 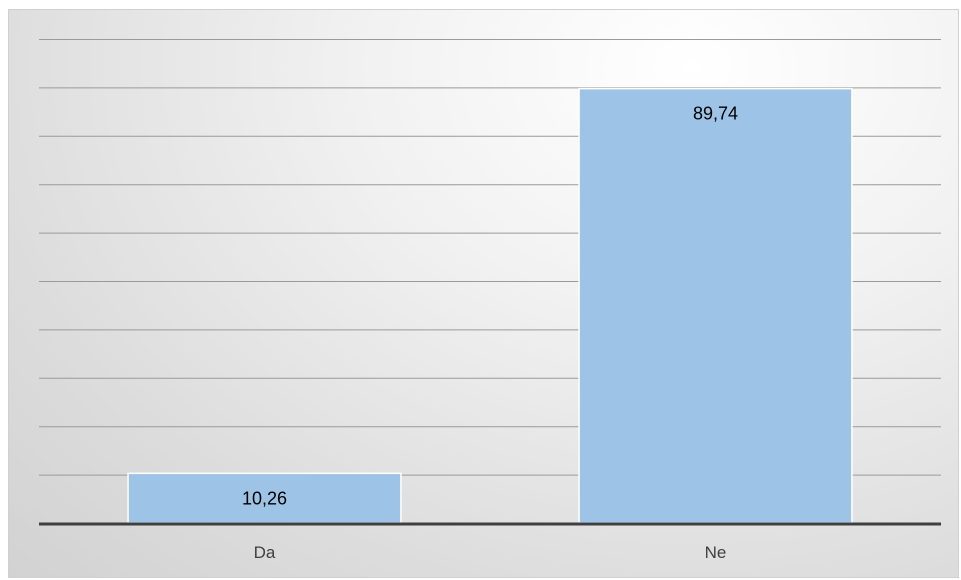 I want to click on data-label-da: 10,26, so click(x=264, y=498).